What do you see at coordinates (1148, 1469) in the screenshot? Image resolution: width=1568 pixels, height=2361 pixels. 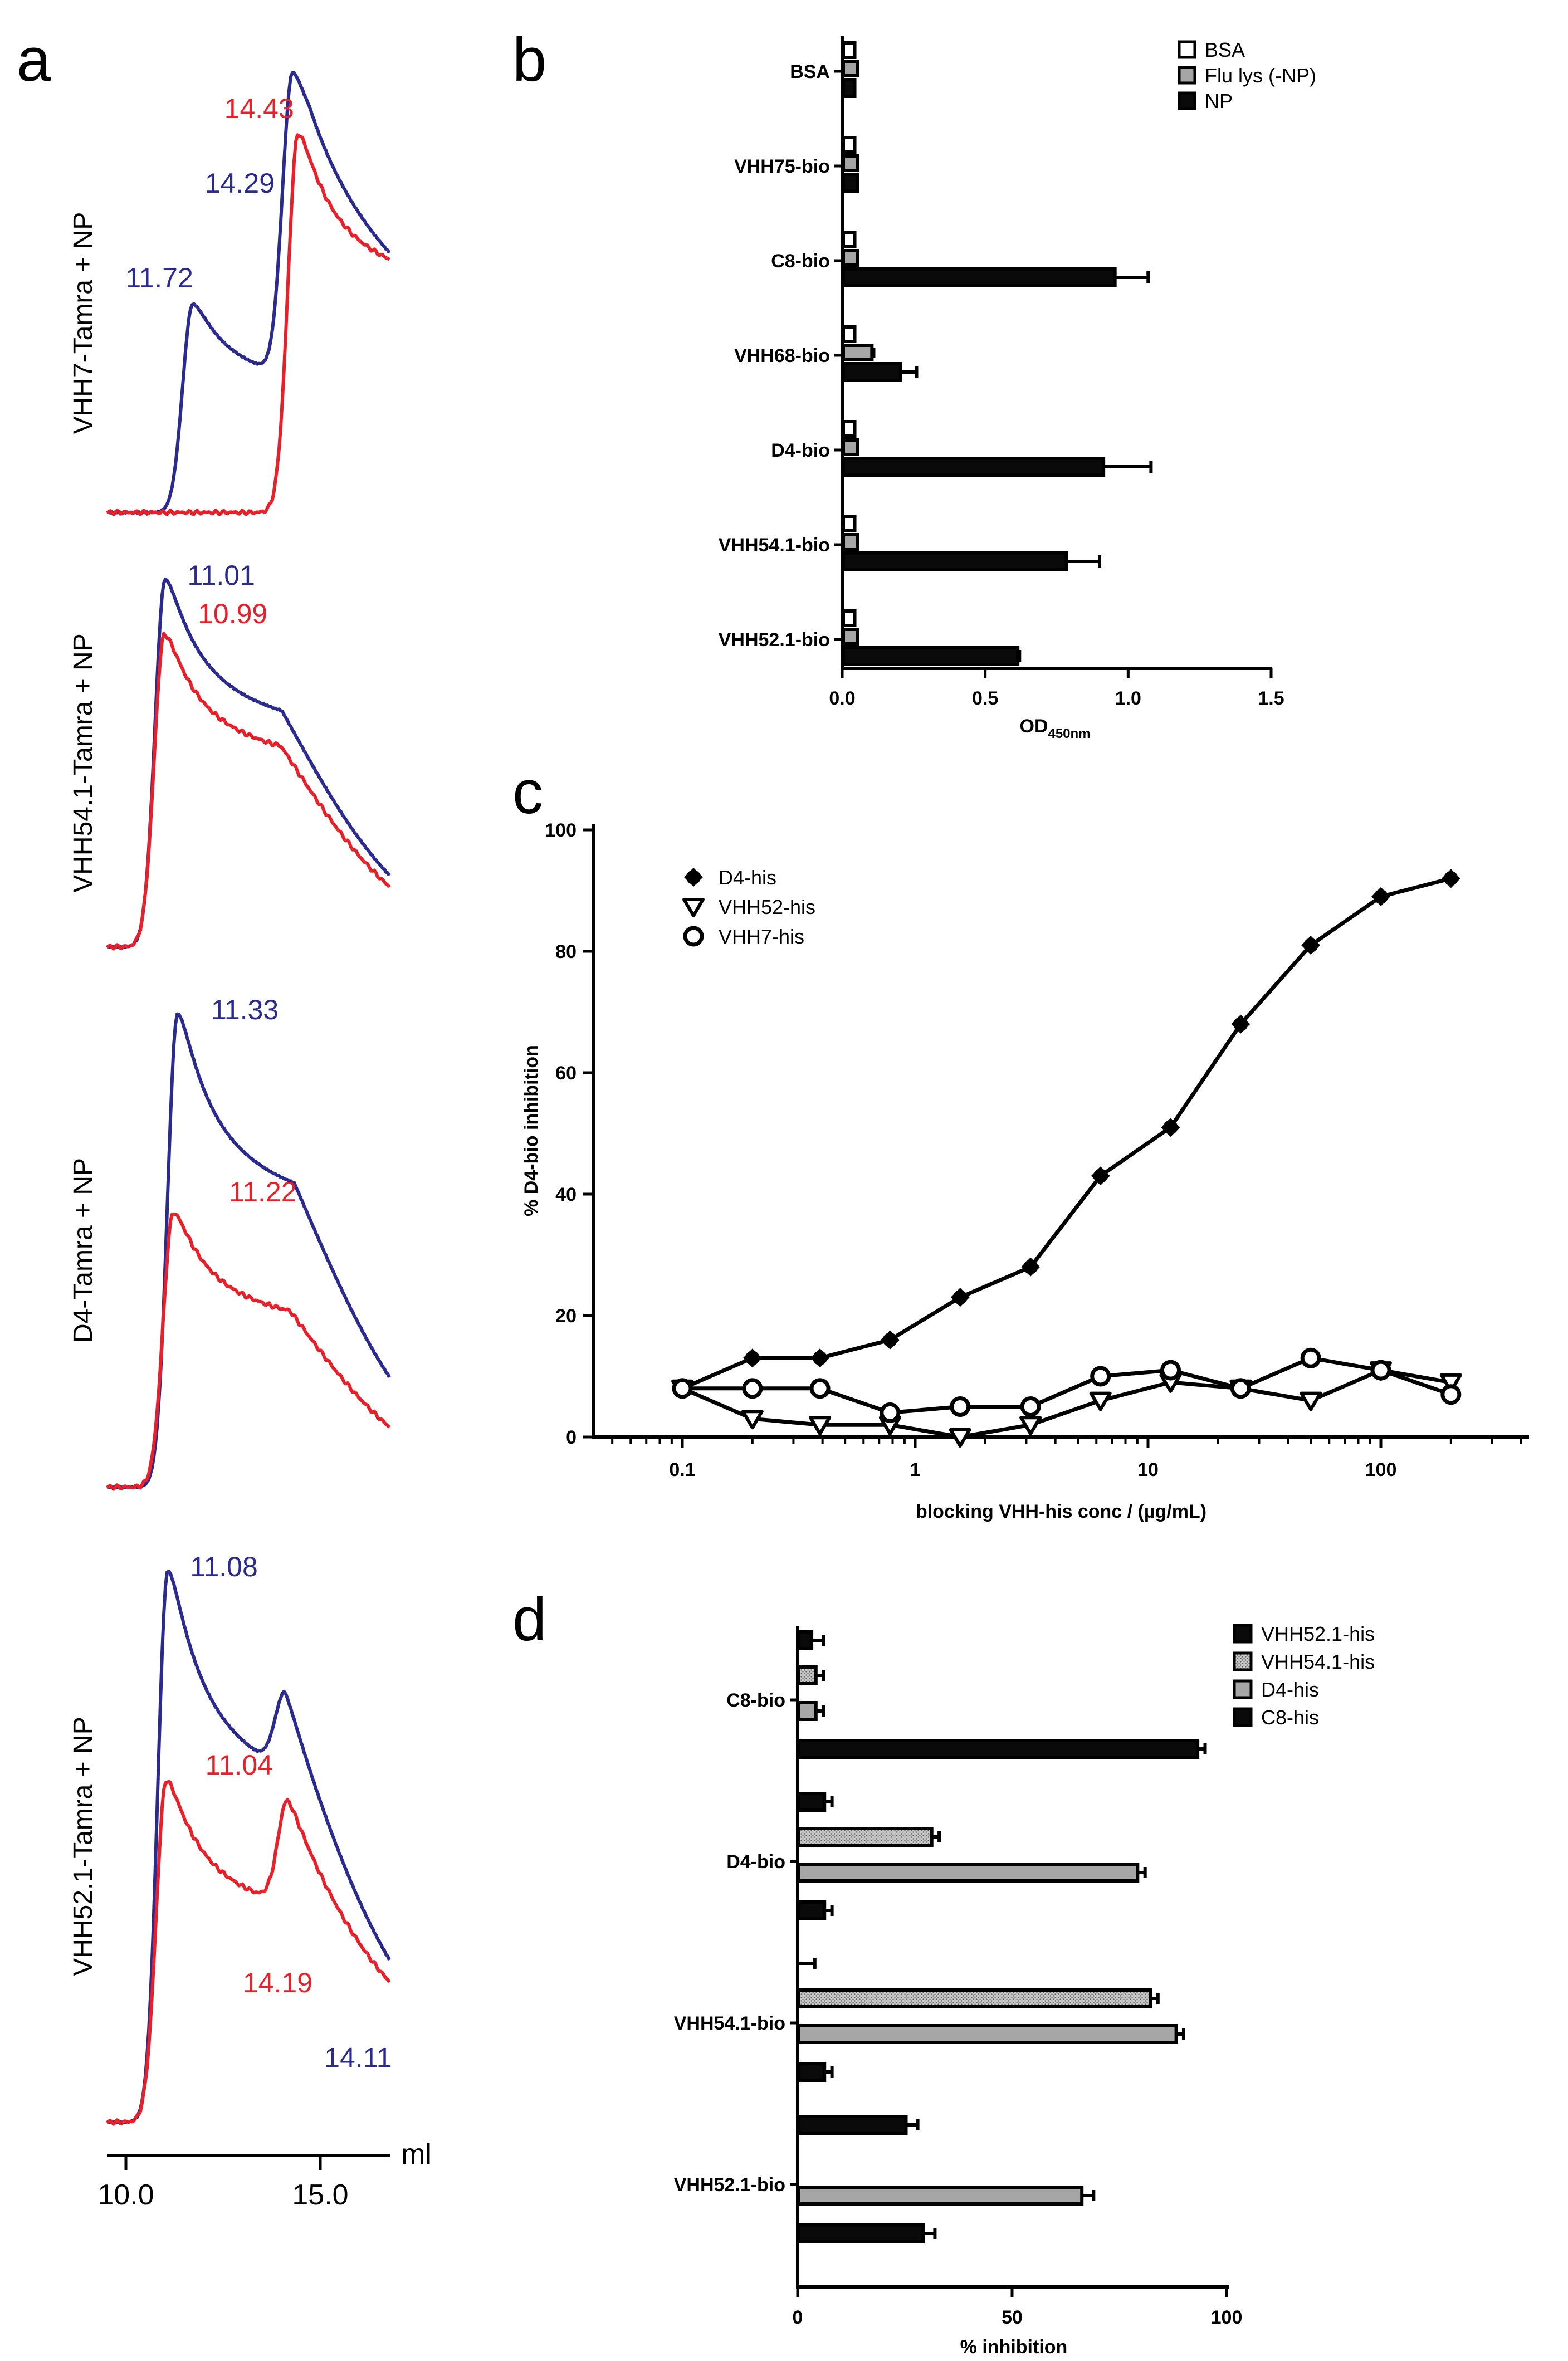 I see `panel-c-x-tick-label: 10` at bounding box center [1148, 1469].